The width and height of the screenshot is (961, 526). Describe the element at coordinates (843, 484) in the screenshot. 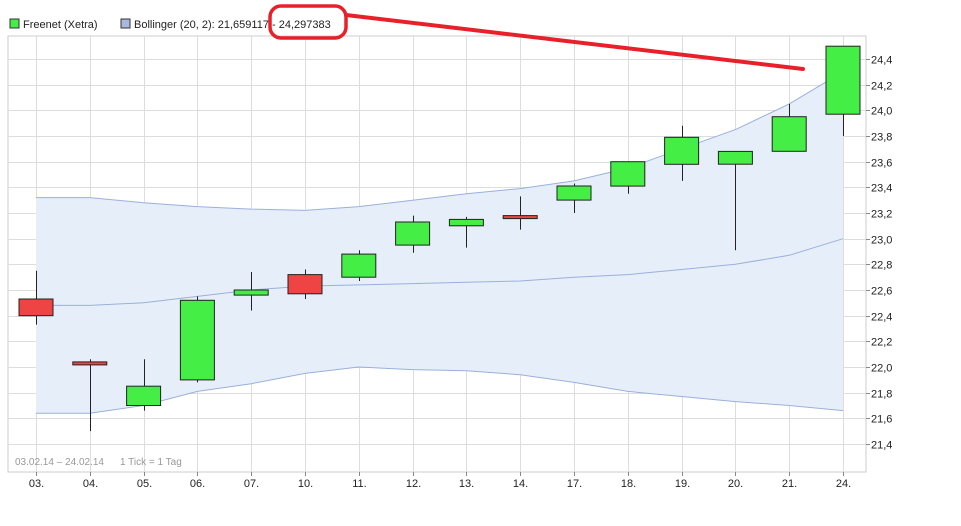

I see `x-tick-label: 24.` at that location.